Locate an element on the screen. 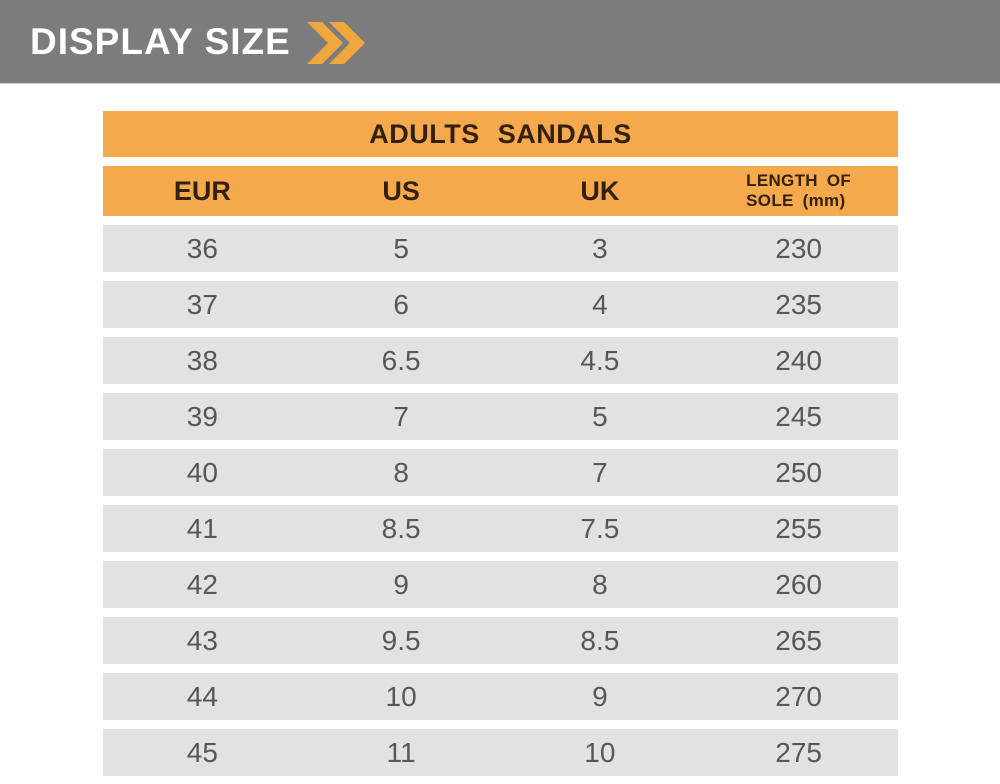 Image resolution: width=1000 pixels, height=784 pixels. table-row: 38 6.5 4.5 240 is located at coordinates (500, 360).